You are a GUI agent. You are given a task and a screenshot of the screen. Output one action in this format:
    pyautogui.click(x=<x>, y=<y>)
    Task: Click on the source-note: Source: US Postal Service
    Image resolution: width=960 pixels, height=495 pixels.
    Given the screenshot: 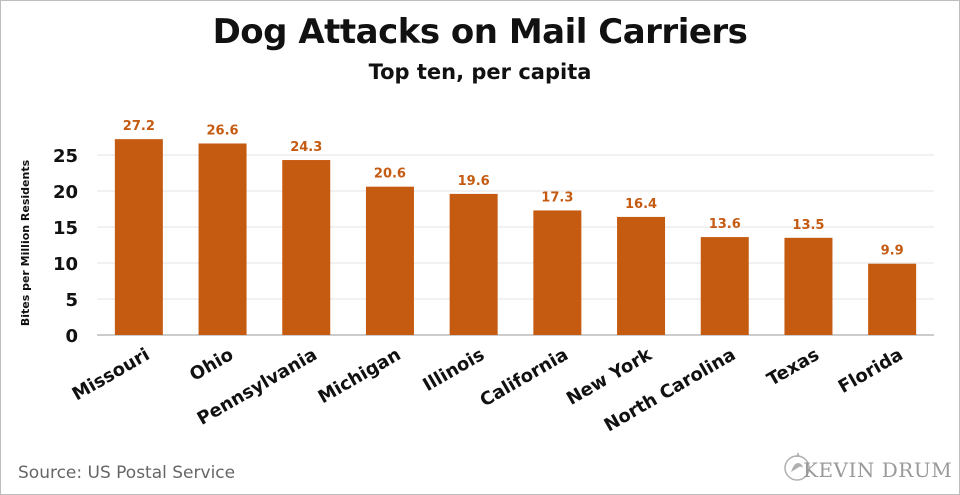 What is the action you would take?
    pyautogui.click(x=127, y=473)
    